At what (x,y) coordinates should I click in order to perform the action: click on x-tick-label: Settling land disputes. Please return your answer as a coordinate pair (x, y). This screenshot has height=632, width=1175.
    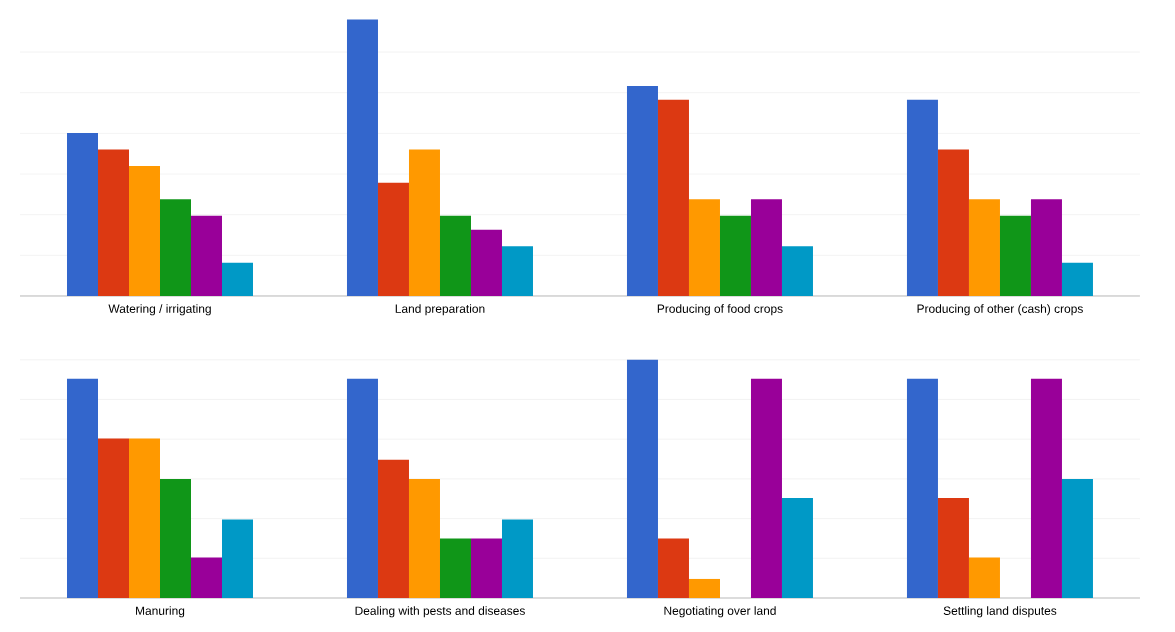
    Looking at the image, I should click on (1000, 612).